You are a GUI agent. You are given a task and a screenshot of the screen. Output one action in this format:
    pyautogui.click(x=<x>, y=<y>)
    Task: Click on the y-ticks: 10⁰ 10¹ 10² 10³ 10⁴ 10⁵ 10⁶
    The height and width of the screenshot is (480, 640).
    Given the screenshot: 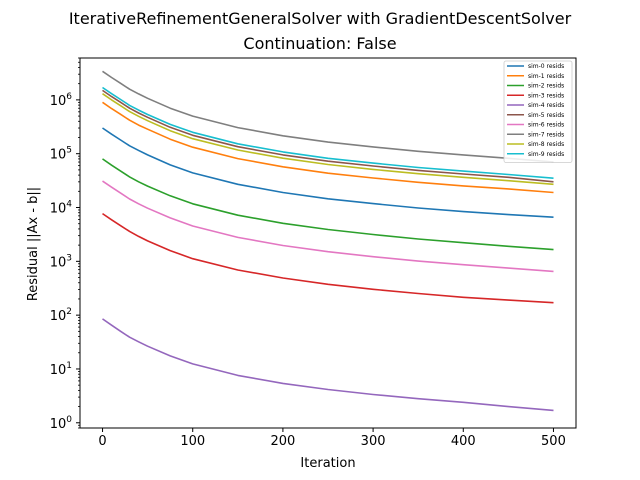 What is the action you would take?
    pyautogui.click(x=65, y=244)
    